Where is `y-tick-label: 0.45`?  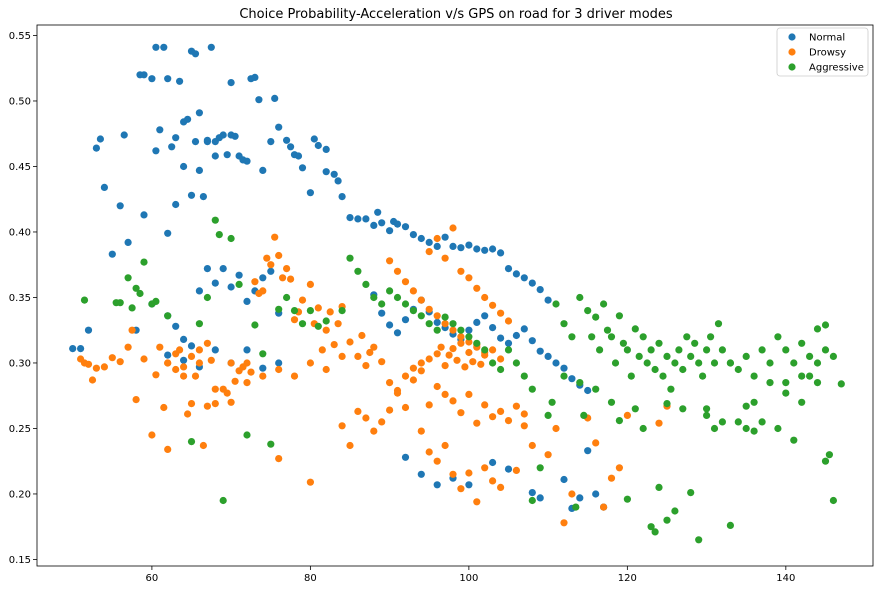 y-tick-label: 0.45 is located at coordinates (20, 167).